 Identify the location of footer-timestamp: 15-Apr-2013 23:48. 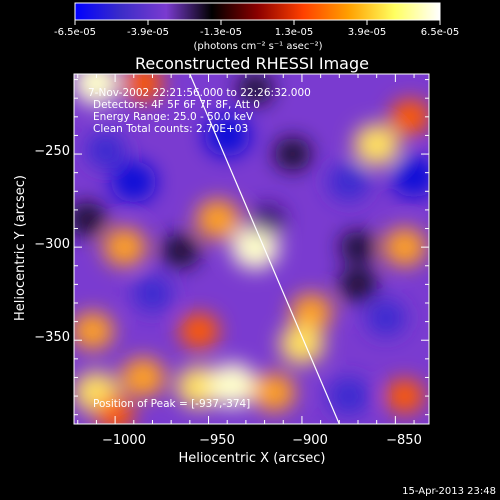
(449, 491).